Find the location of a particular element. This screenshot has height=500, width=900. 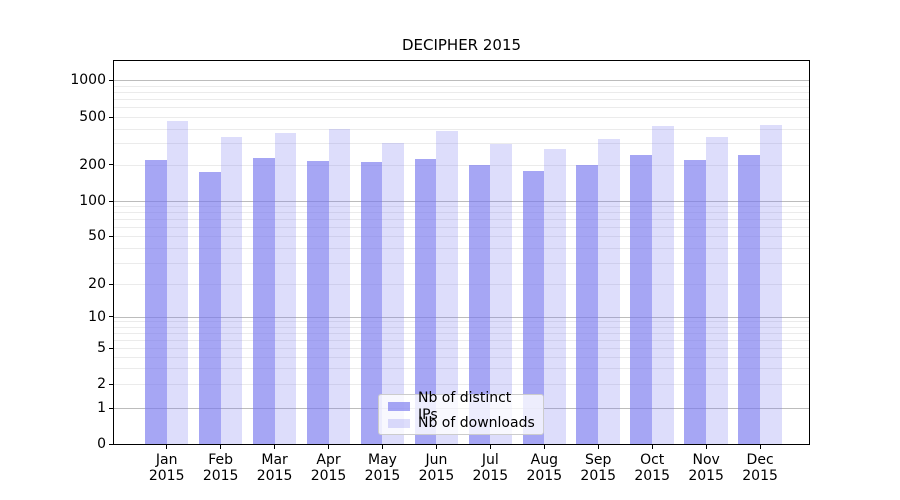

x-tick-label: Aug 2015 is located at coordinates (544, 468).